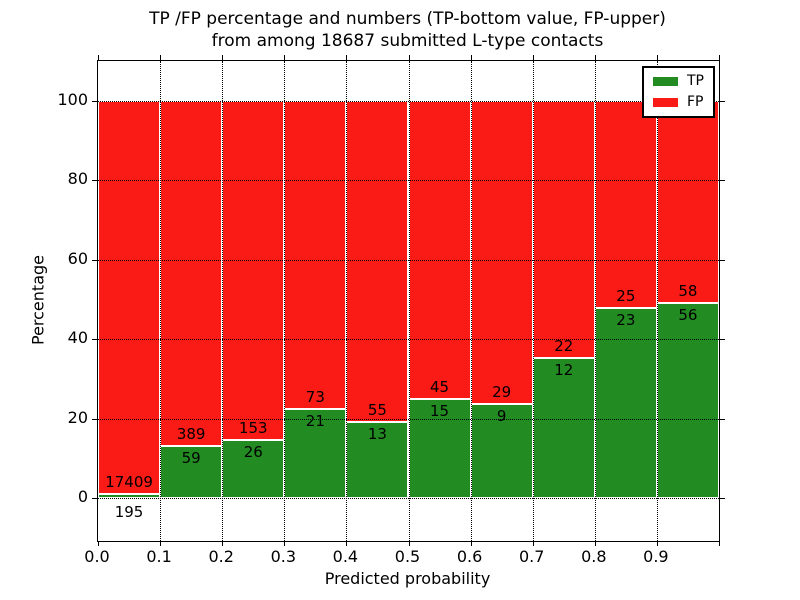  Describe the element at coordinates (191, 457) in the screenshot. I see `bar-label-tp: 59` at that location.